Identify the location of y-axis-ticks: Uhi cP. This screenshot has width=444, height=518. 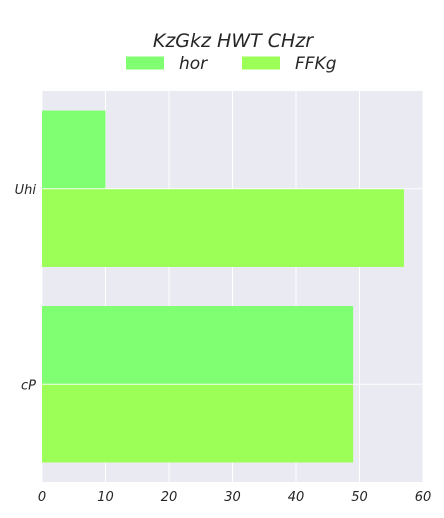
(26, 288).